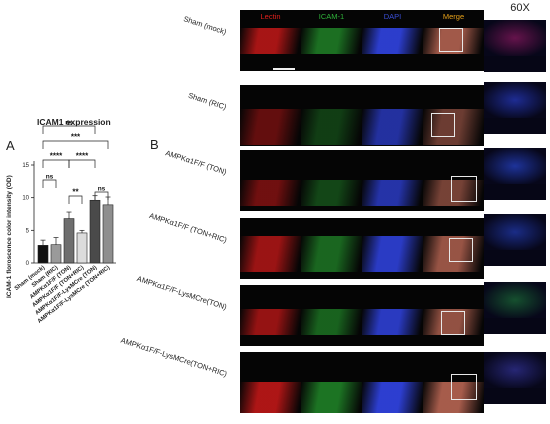 The image size is (550, 424). I want to click on row-label: AMPKα1F/F (TON+RIC), so click(188, 227).